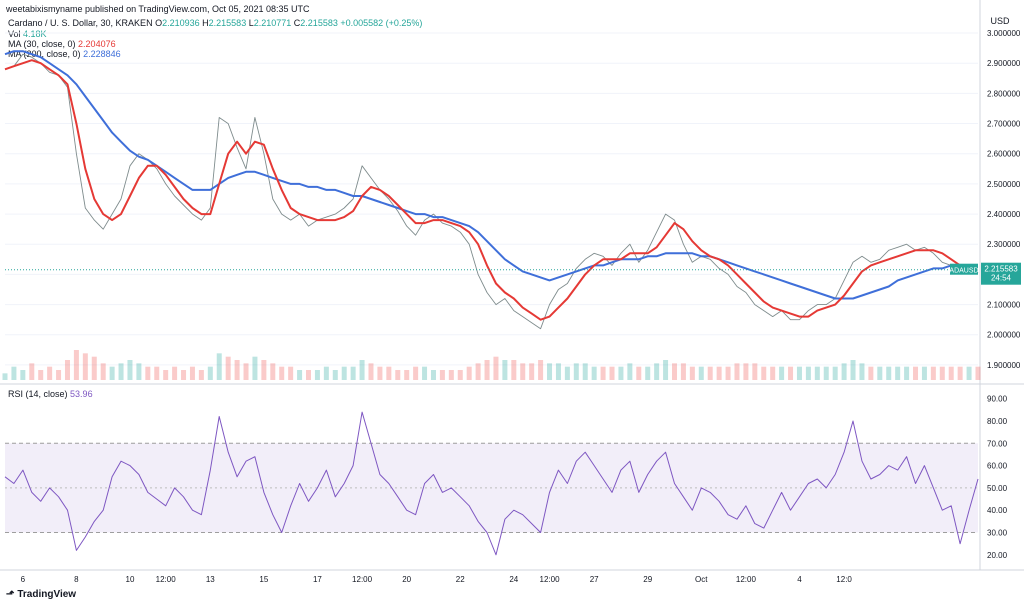 This screenshot has height=604, width=1024. What do you see at coordinates (997, 510) in the screenshot?
I see `rsi-tick-label: 40.00` at bounding box center [997, 510].